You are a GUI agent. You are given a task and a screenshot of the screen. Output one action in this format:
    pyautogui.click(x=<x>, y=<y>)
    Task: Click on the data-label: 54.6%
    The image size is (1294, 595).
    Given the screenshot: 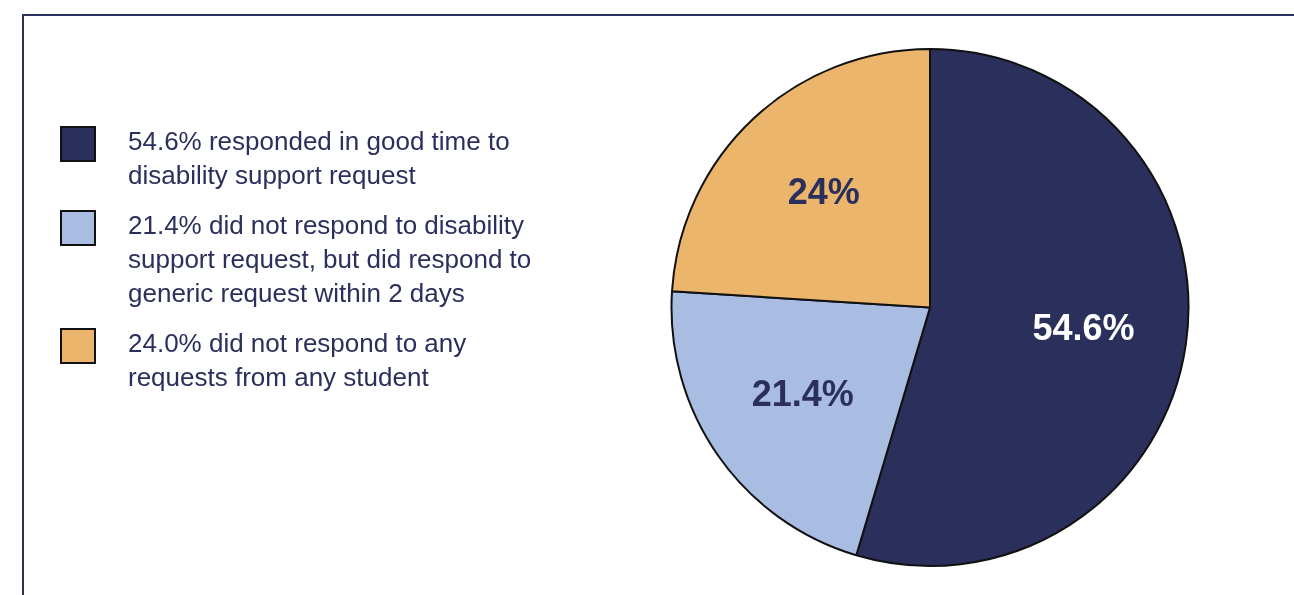 What is the action you would take?
    pyautogui.click(x=1083, y=327)
    